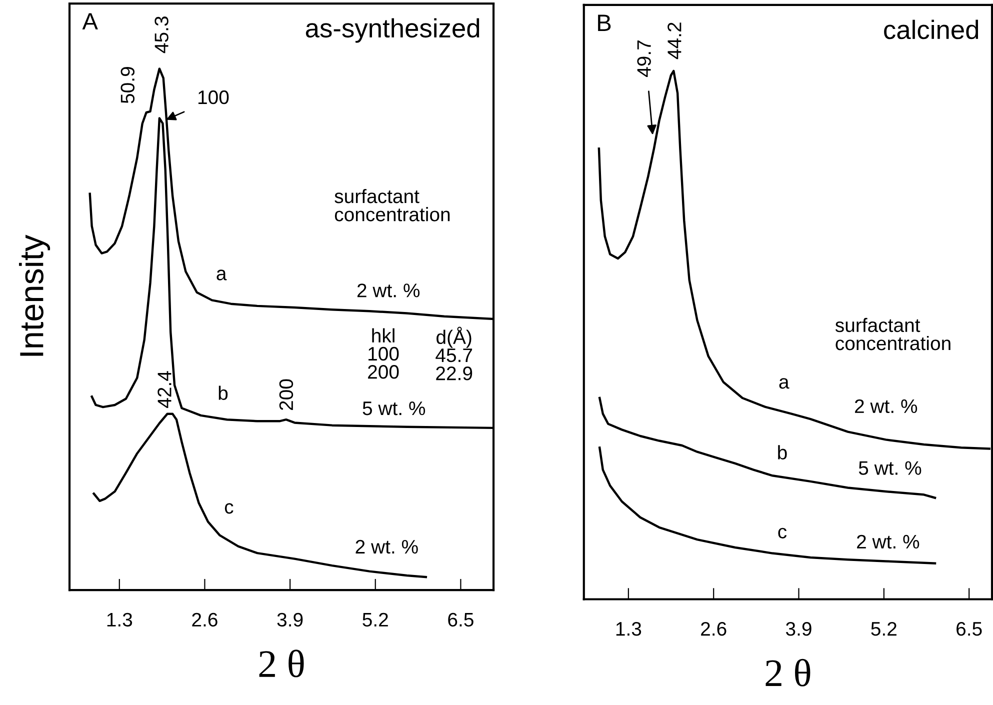 The height and width of the screenshot is (705, 993). What do you see at coordinates (161, 35) in the screenshot?
I see `text: 45.3` at bounding box center [161, 35].